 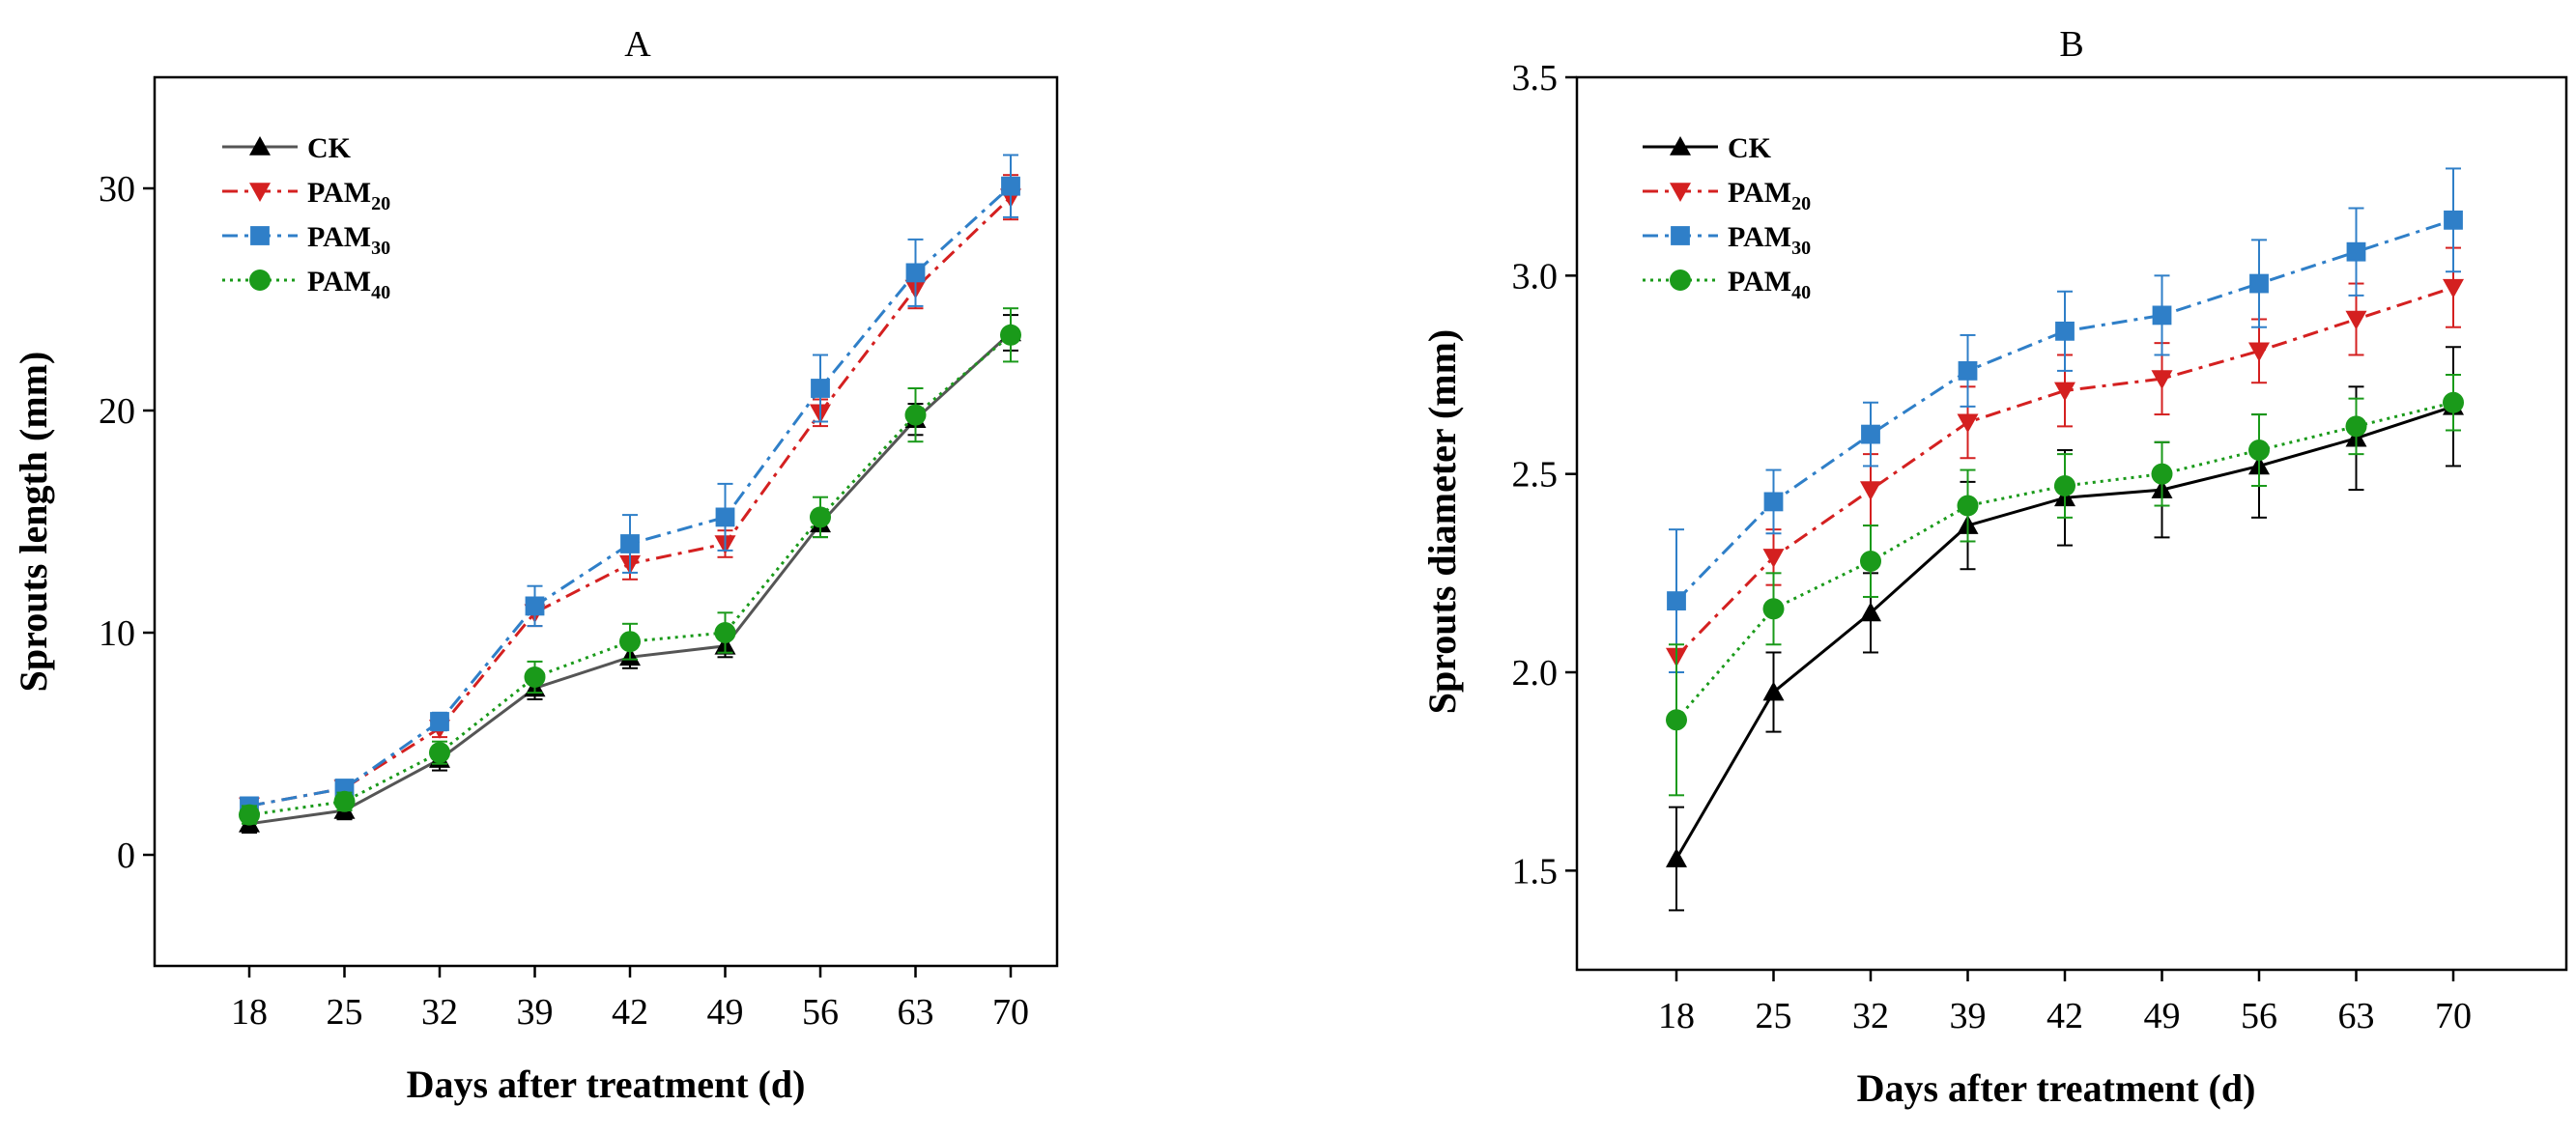 I want to click on x-tick-label: 25, so click(x=345, y=1012).